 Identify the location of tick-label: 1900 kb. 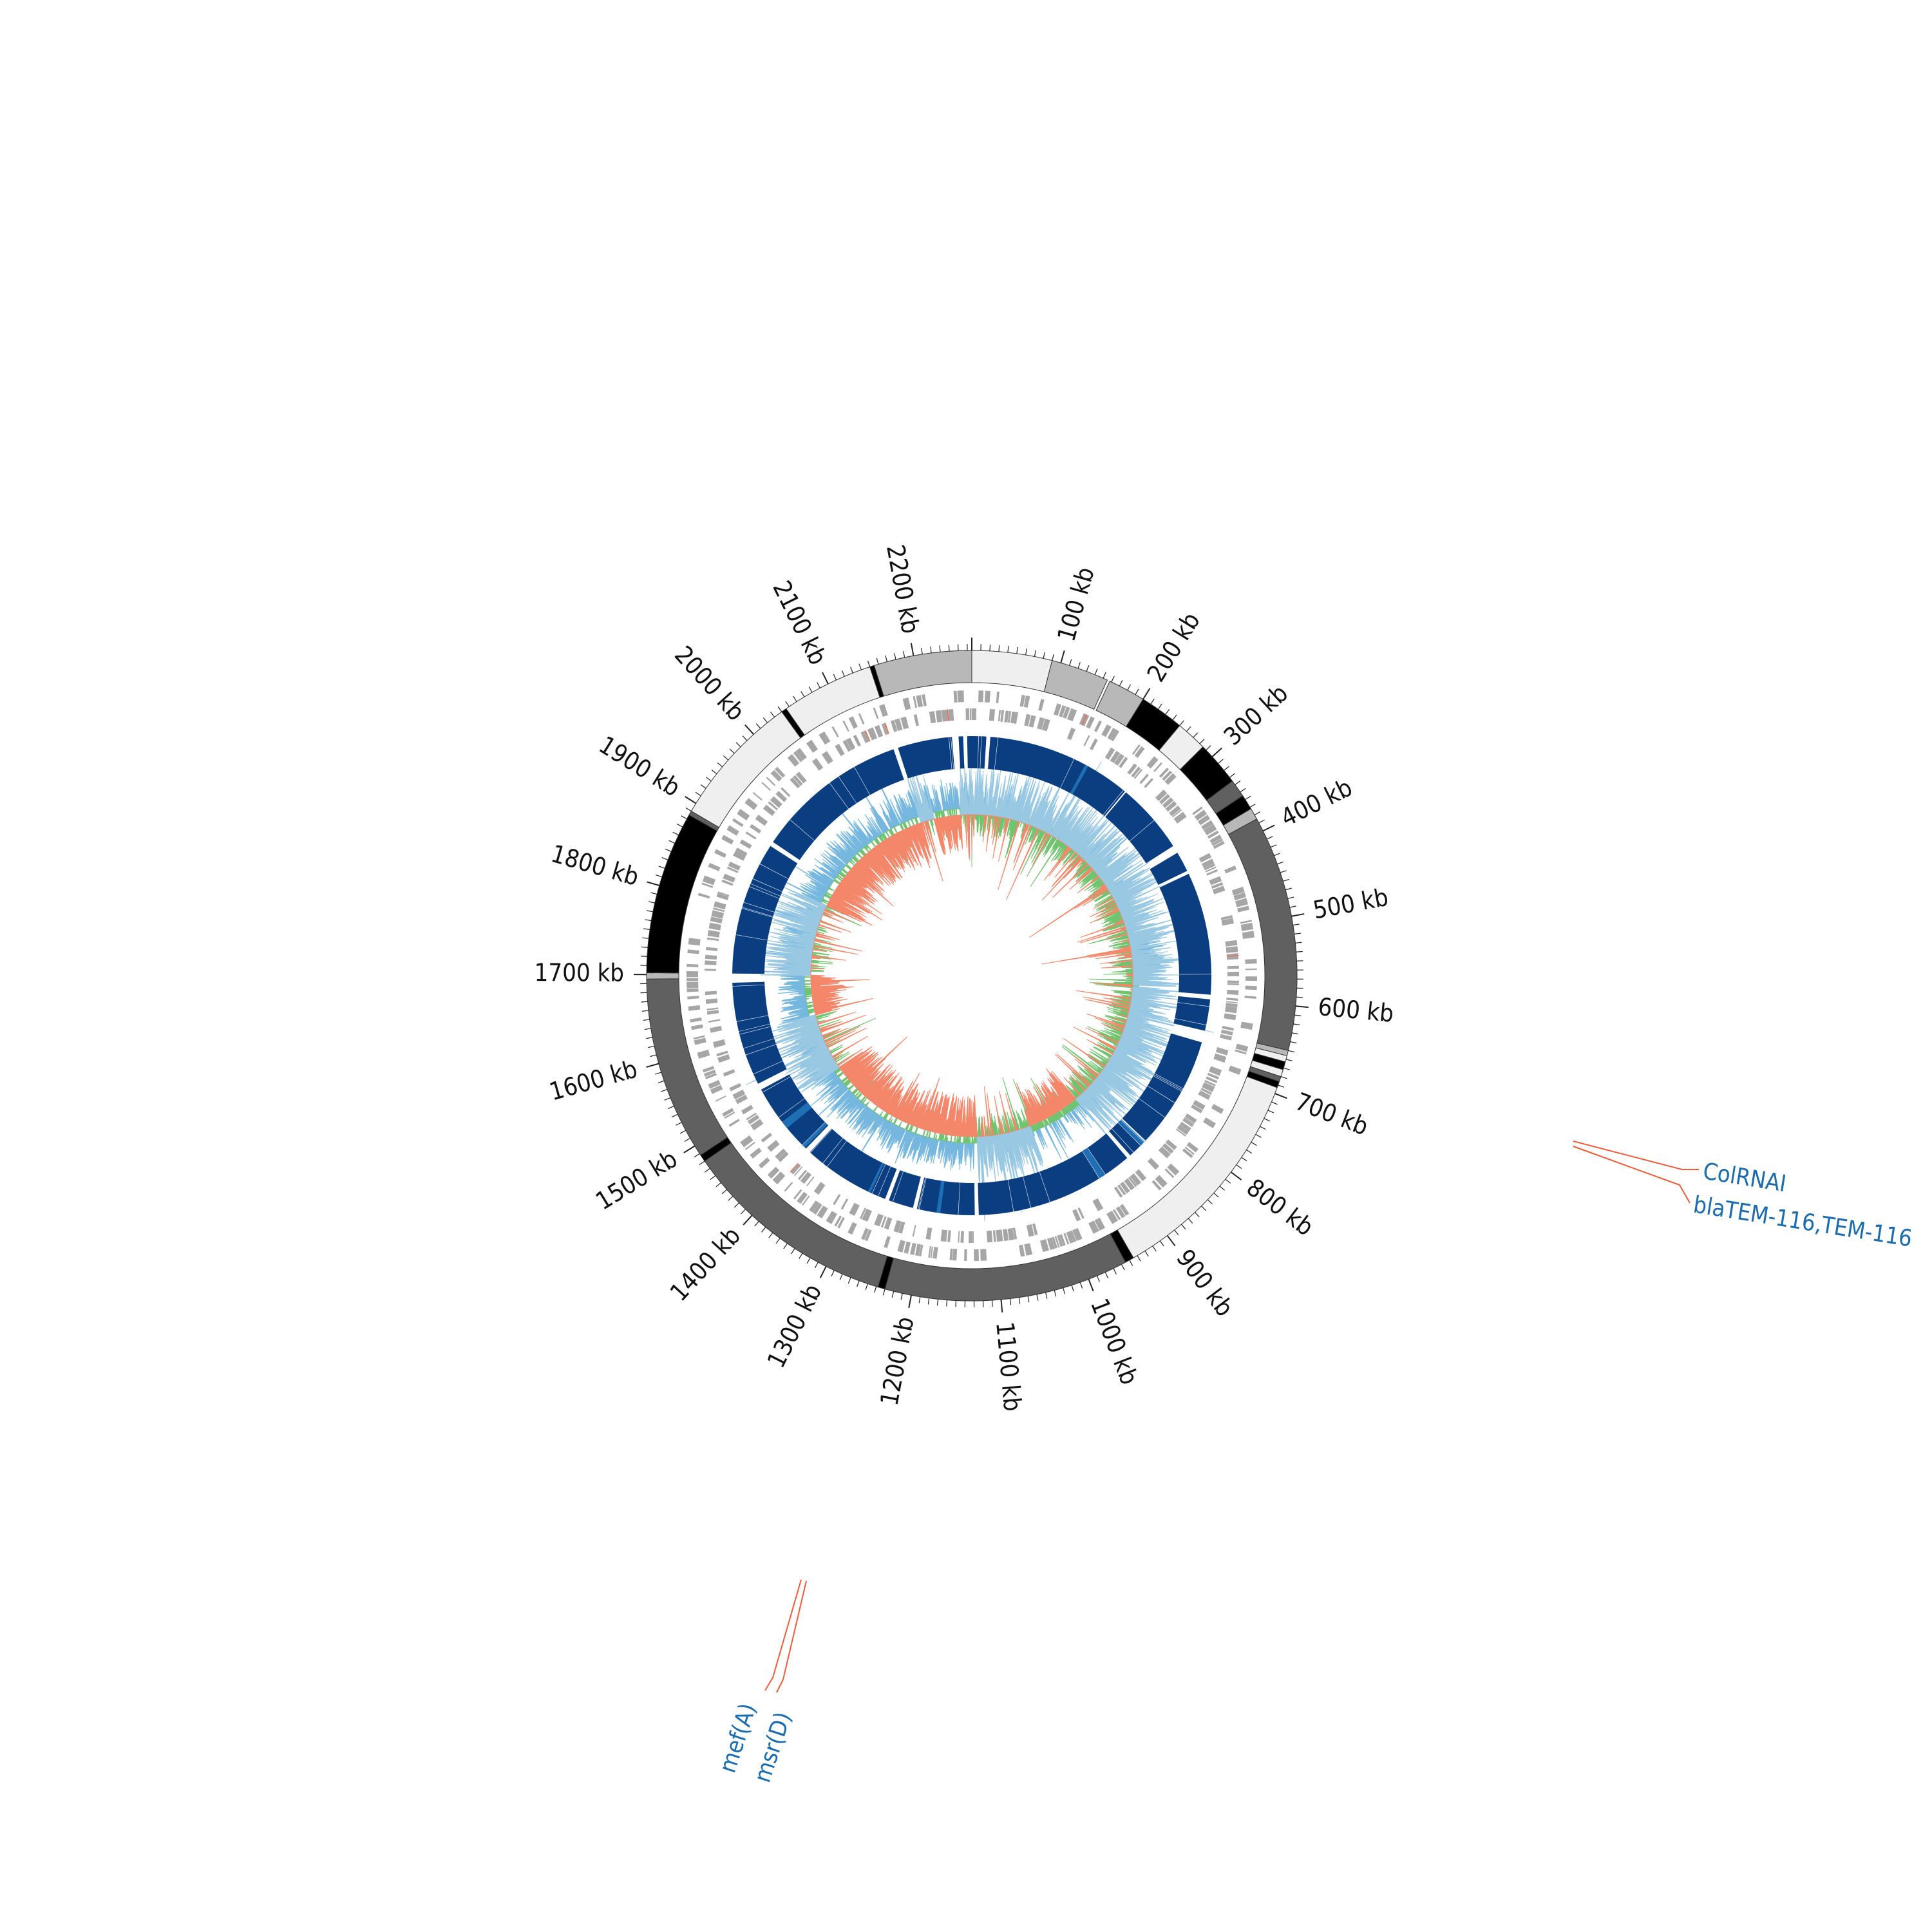
(639, 766).